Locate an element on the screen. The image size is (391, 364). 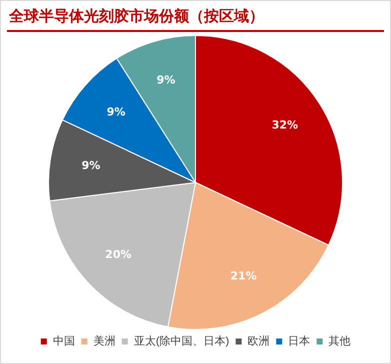
legend-label: 中国 is located at coordinates (63, 341).